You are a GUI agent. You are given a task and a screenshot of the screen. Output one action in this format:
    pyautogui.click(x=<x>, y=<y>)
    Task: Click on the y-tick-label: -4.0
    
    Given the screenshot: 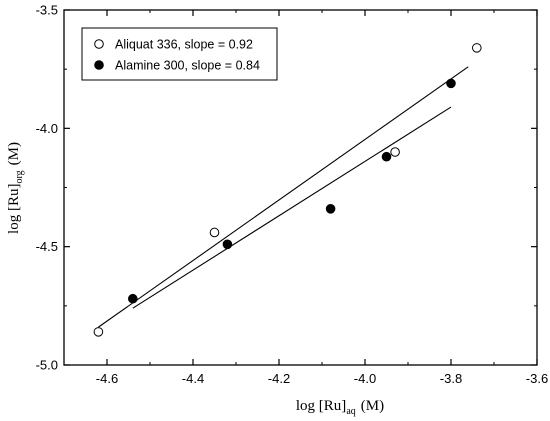 What is the action you would take?
    pyautogui.click(x=47, y=128)
    